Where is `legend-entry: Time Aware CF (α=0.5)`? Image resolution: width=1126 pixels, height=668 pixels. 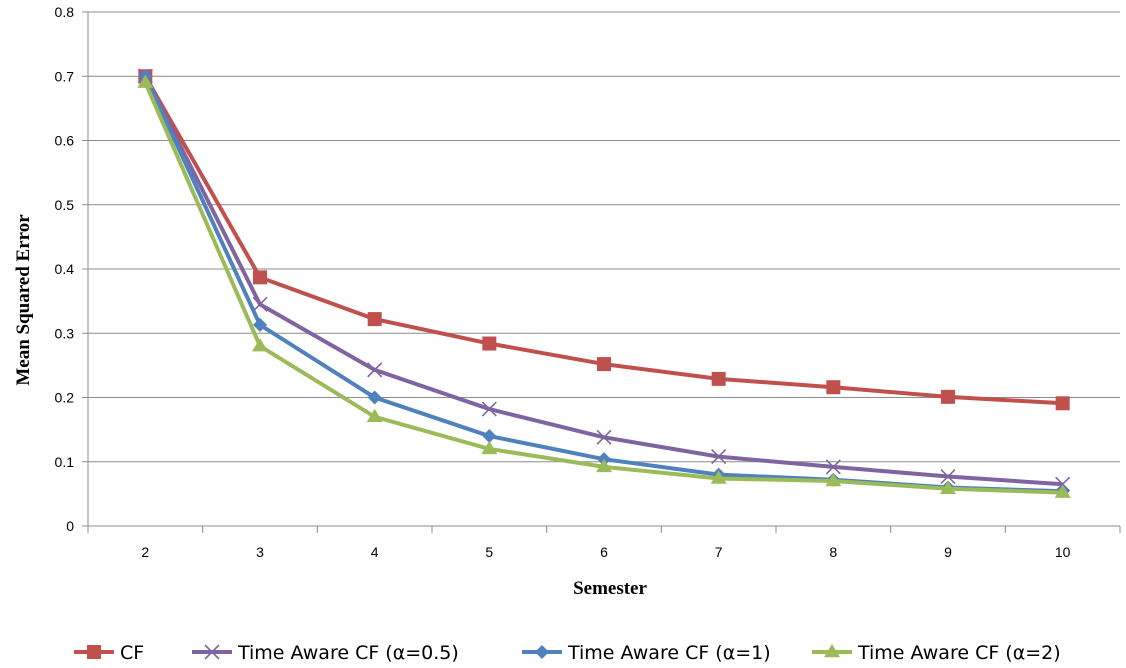
legend-entry: Time Aware CF (α=0.5) is located at coordinates (325, 653).